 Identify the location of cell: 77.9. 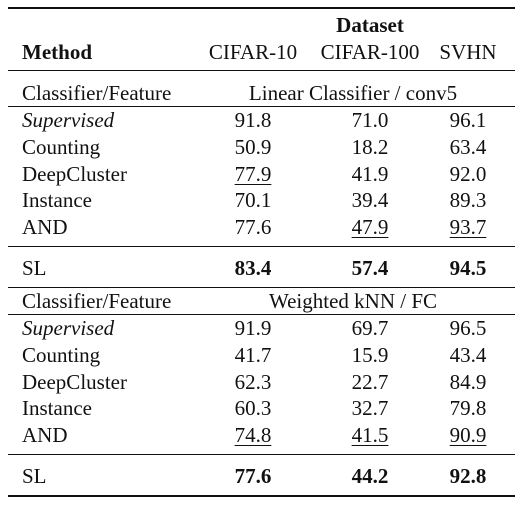
(253, 173).